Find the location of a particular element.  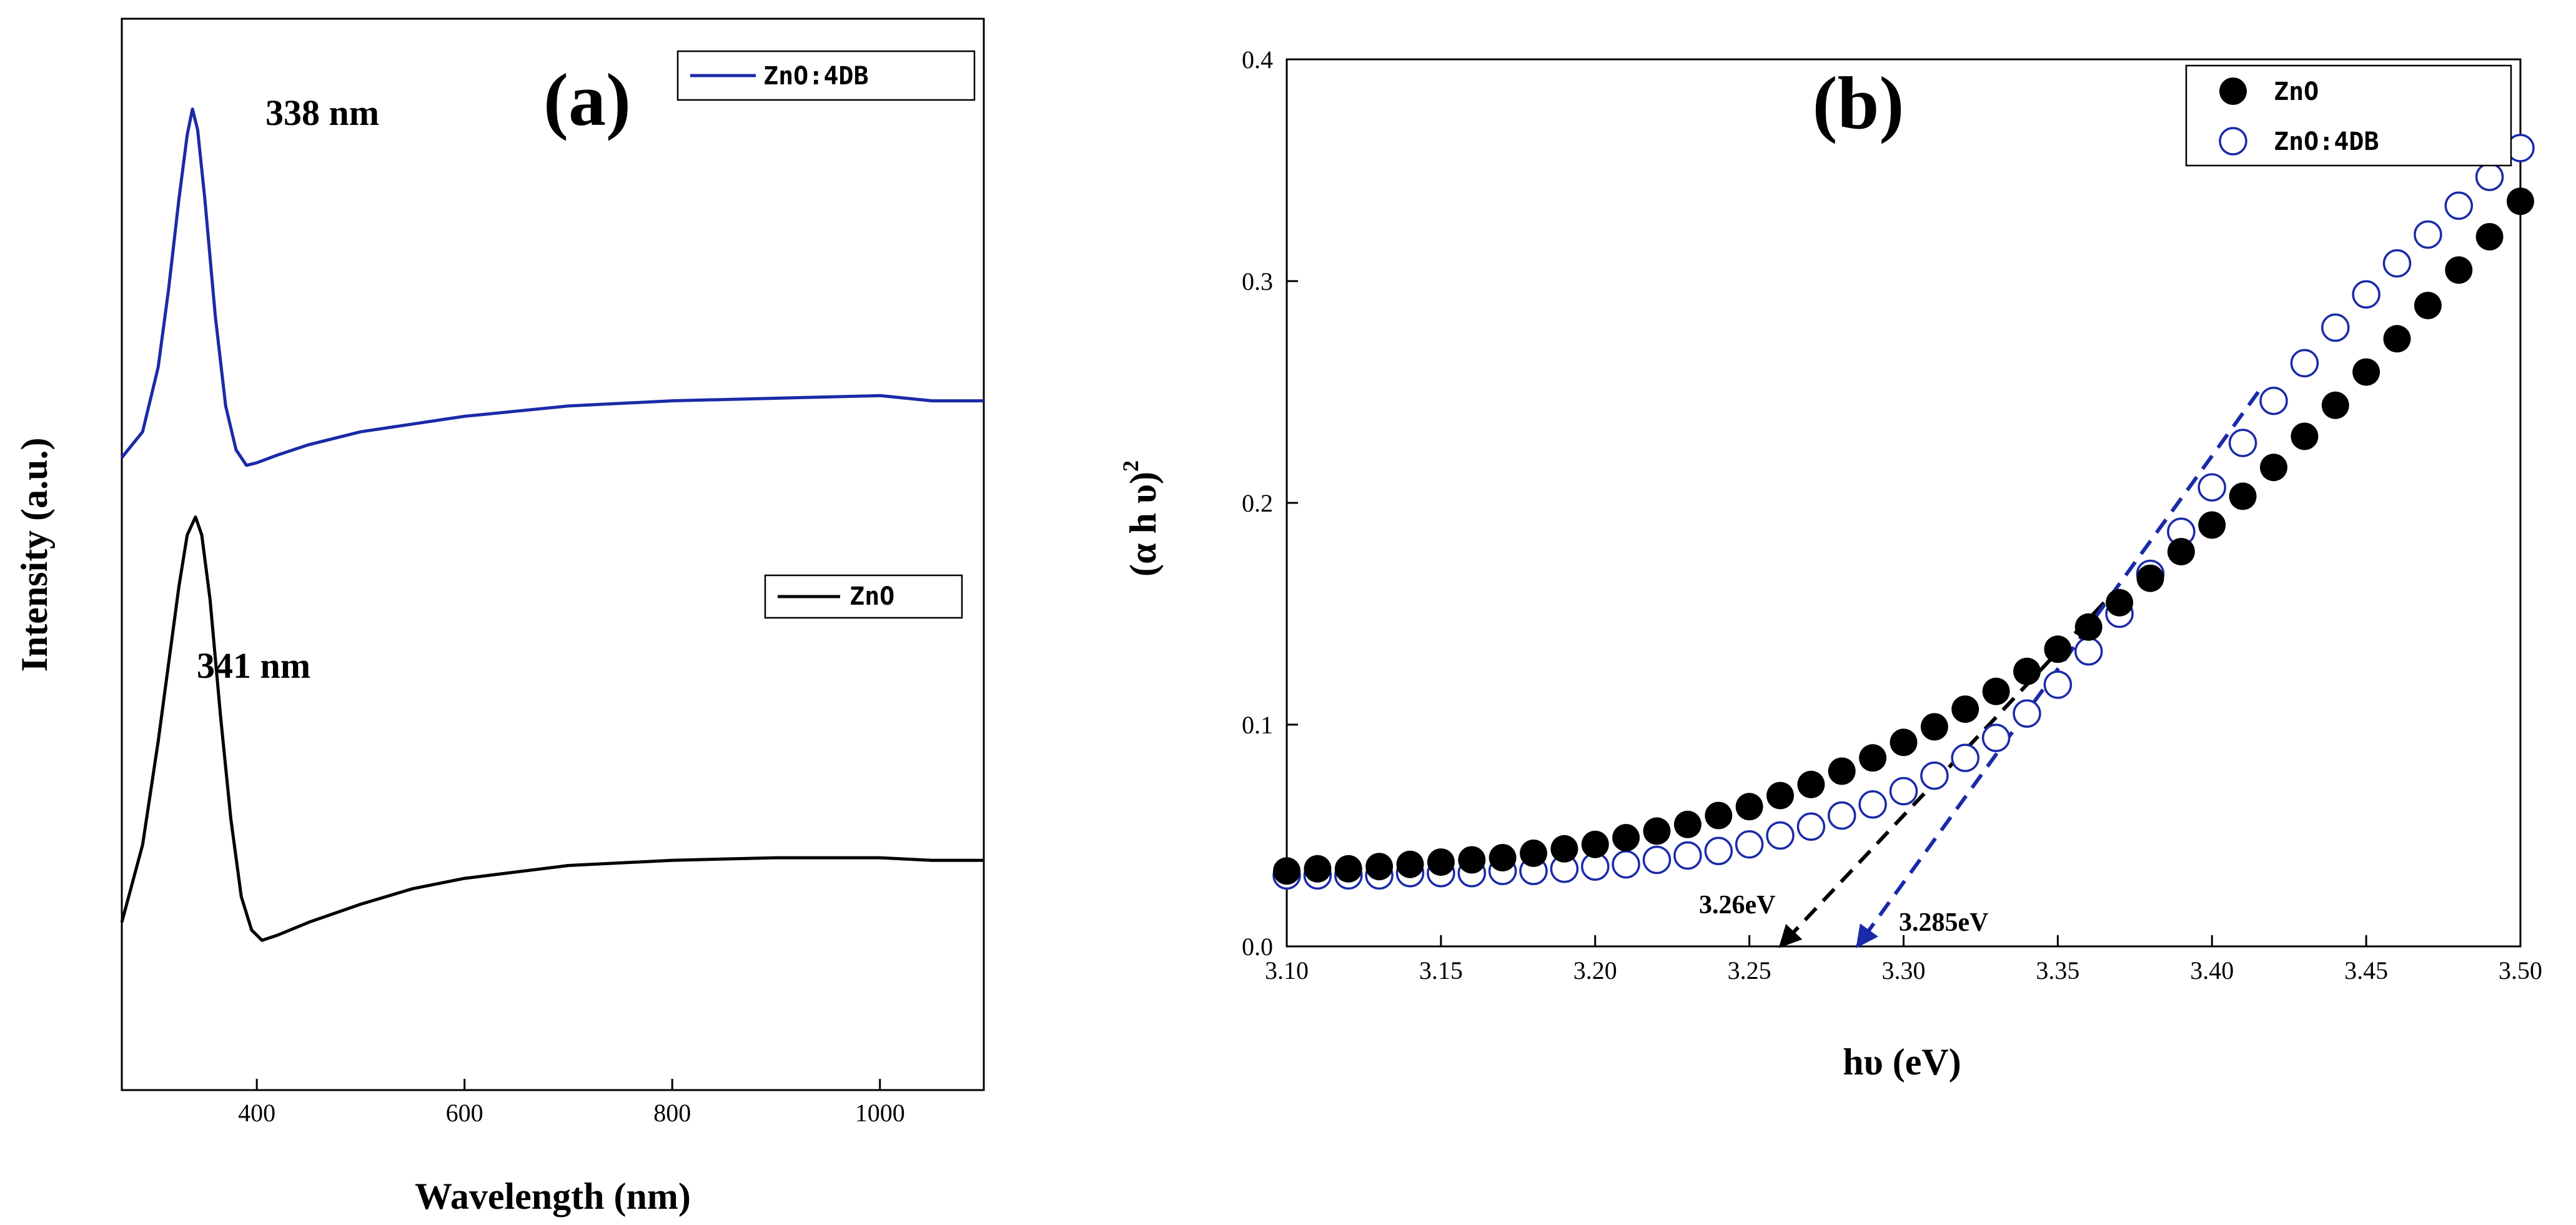

a-x-tick-label: 800 is located at coordinates (672, 1113).